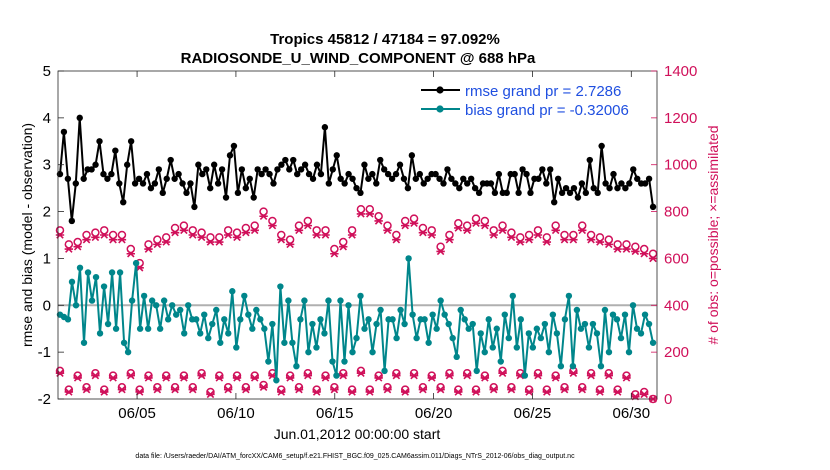 This screenshot has width=830, height=470. What do you see at coordinates (47, 258) in the screenshot?
I see `y-left-tick-label: 1` at bounding box center [47, 258].